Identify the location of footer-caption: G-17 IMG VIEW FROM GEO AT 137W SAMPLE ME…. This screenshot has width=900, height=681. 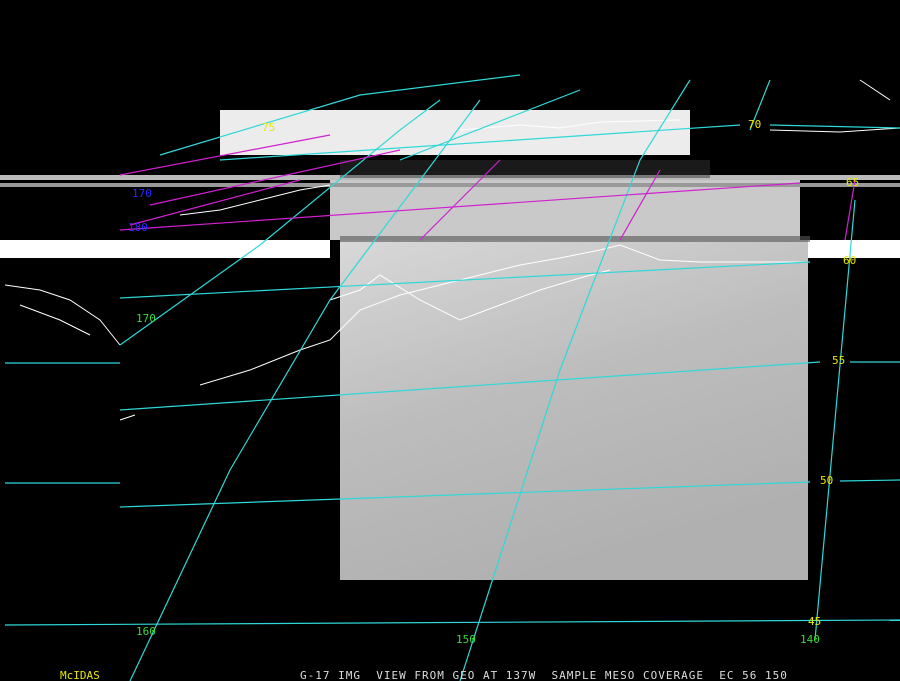
(544, 675).